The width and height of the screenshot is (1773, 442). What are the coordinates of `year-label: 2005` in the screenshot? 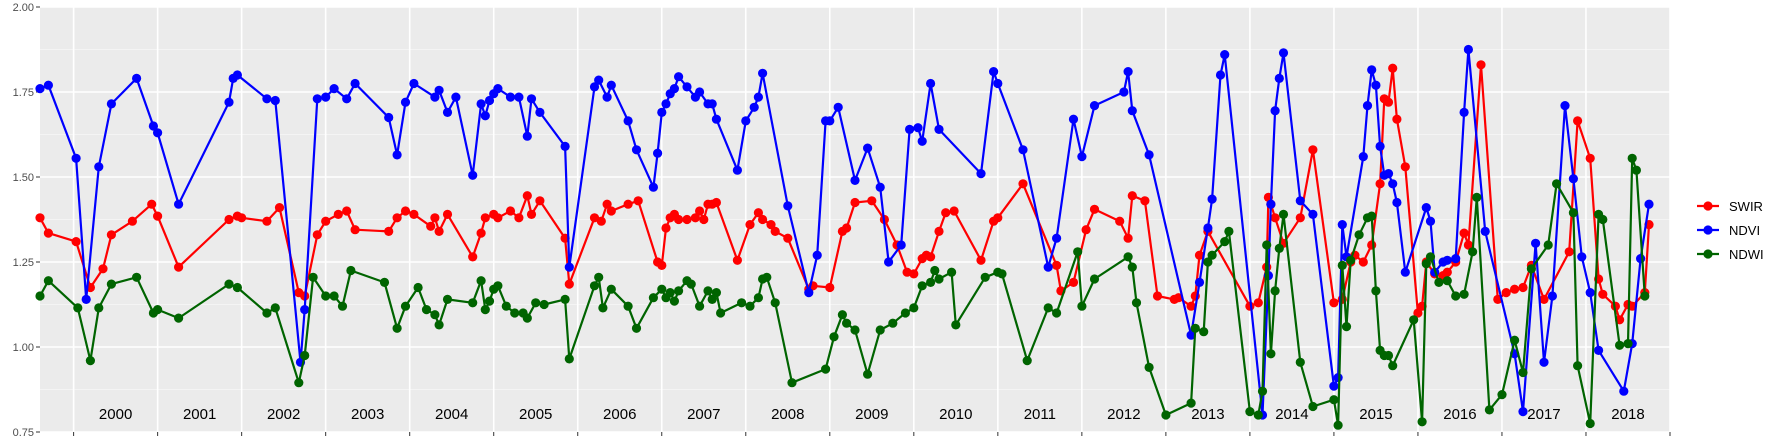 It's located at (535, 414).